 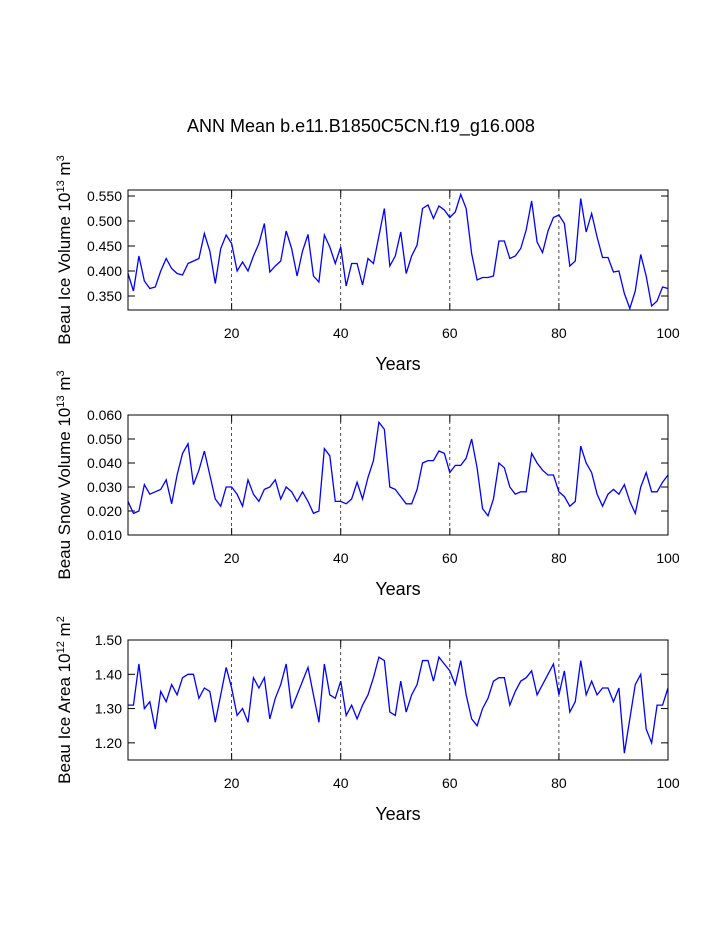 What do you see at coordinates (104, 439) in the screenshot?
I see `y-tick-label: 0.050` at bounding box center [104, 439].